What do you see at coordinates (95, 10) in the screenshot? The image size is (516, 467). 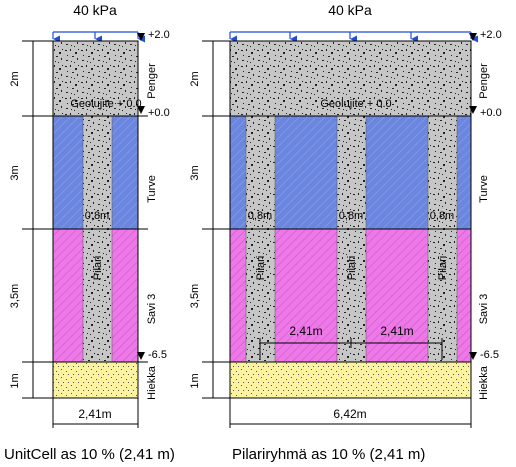 I see `load-label-left: 40 kPa` at bounding box center [95, 10].